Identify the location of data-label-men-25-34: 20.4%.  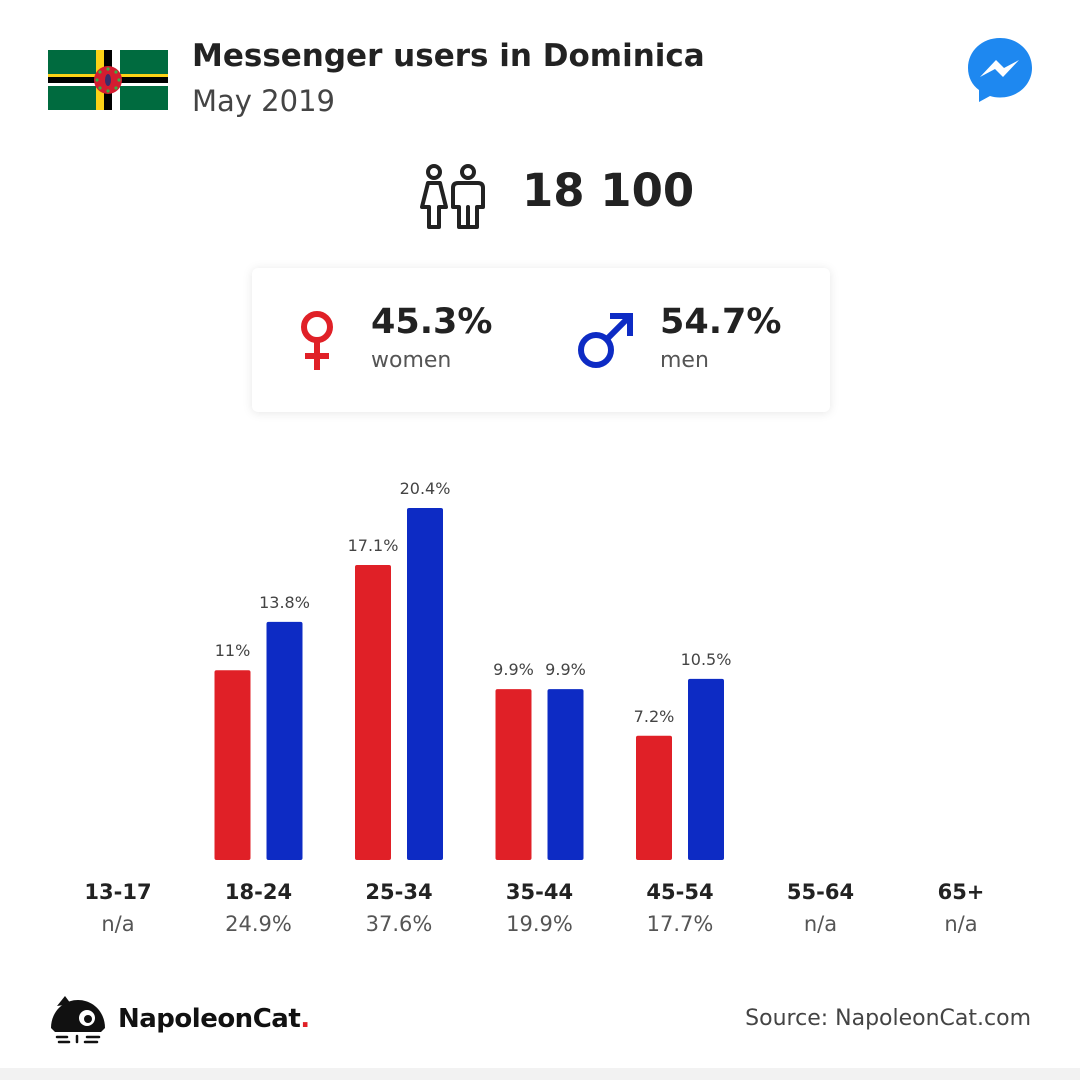
(425, 488).